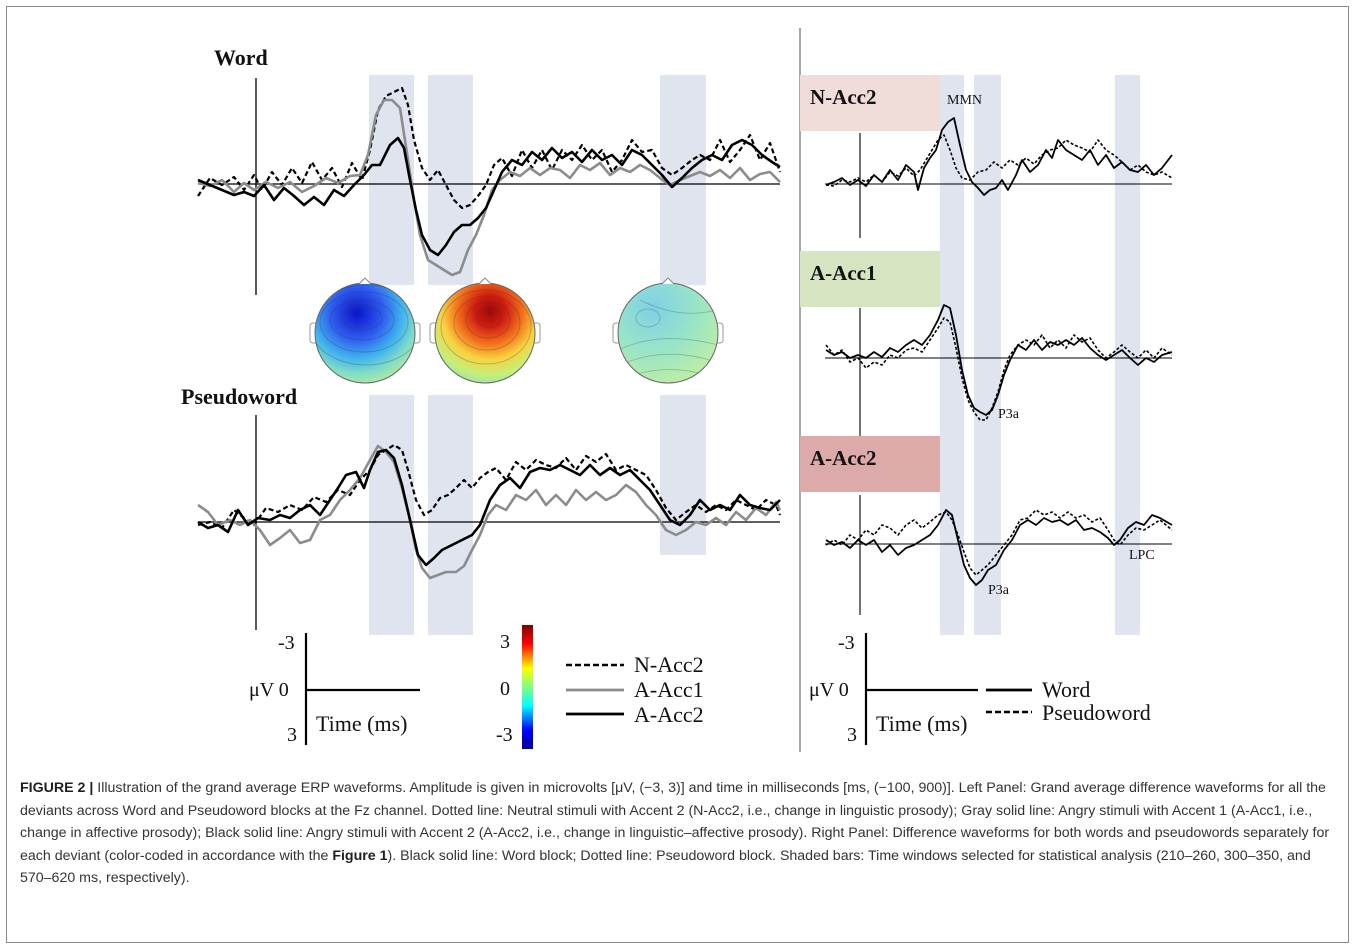 The image size is (1357, 949). What do you see at coordinates (669, 664) in the screenshot?
I see `legend-nacc2-label: N-Acc2` at bounding box center [669, 664].